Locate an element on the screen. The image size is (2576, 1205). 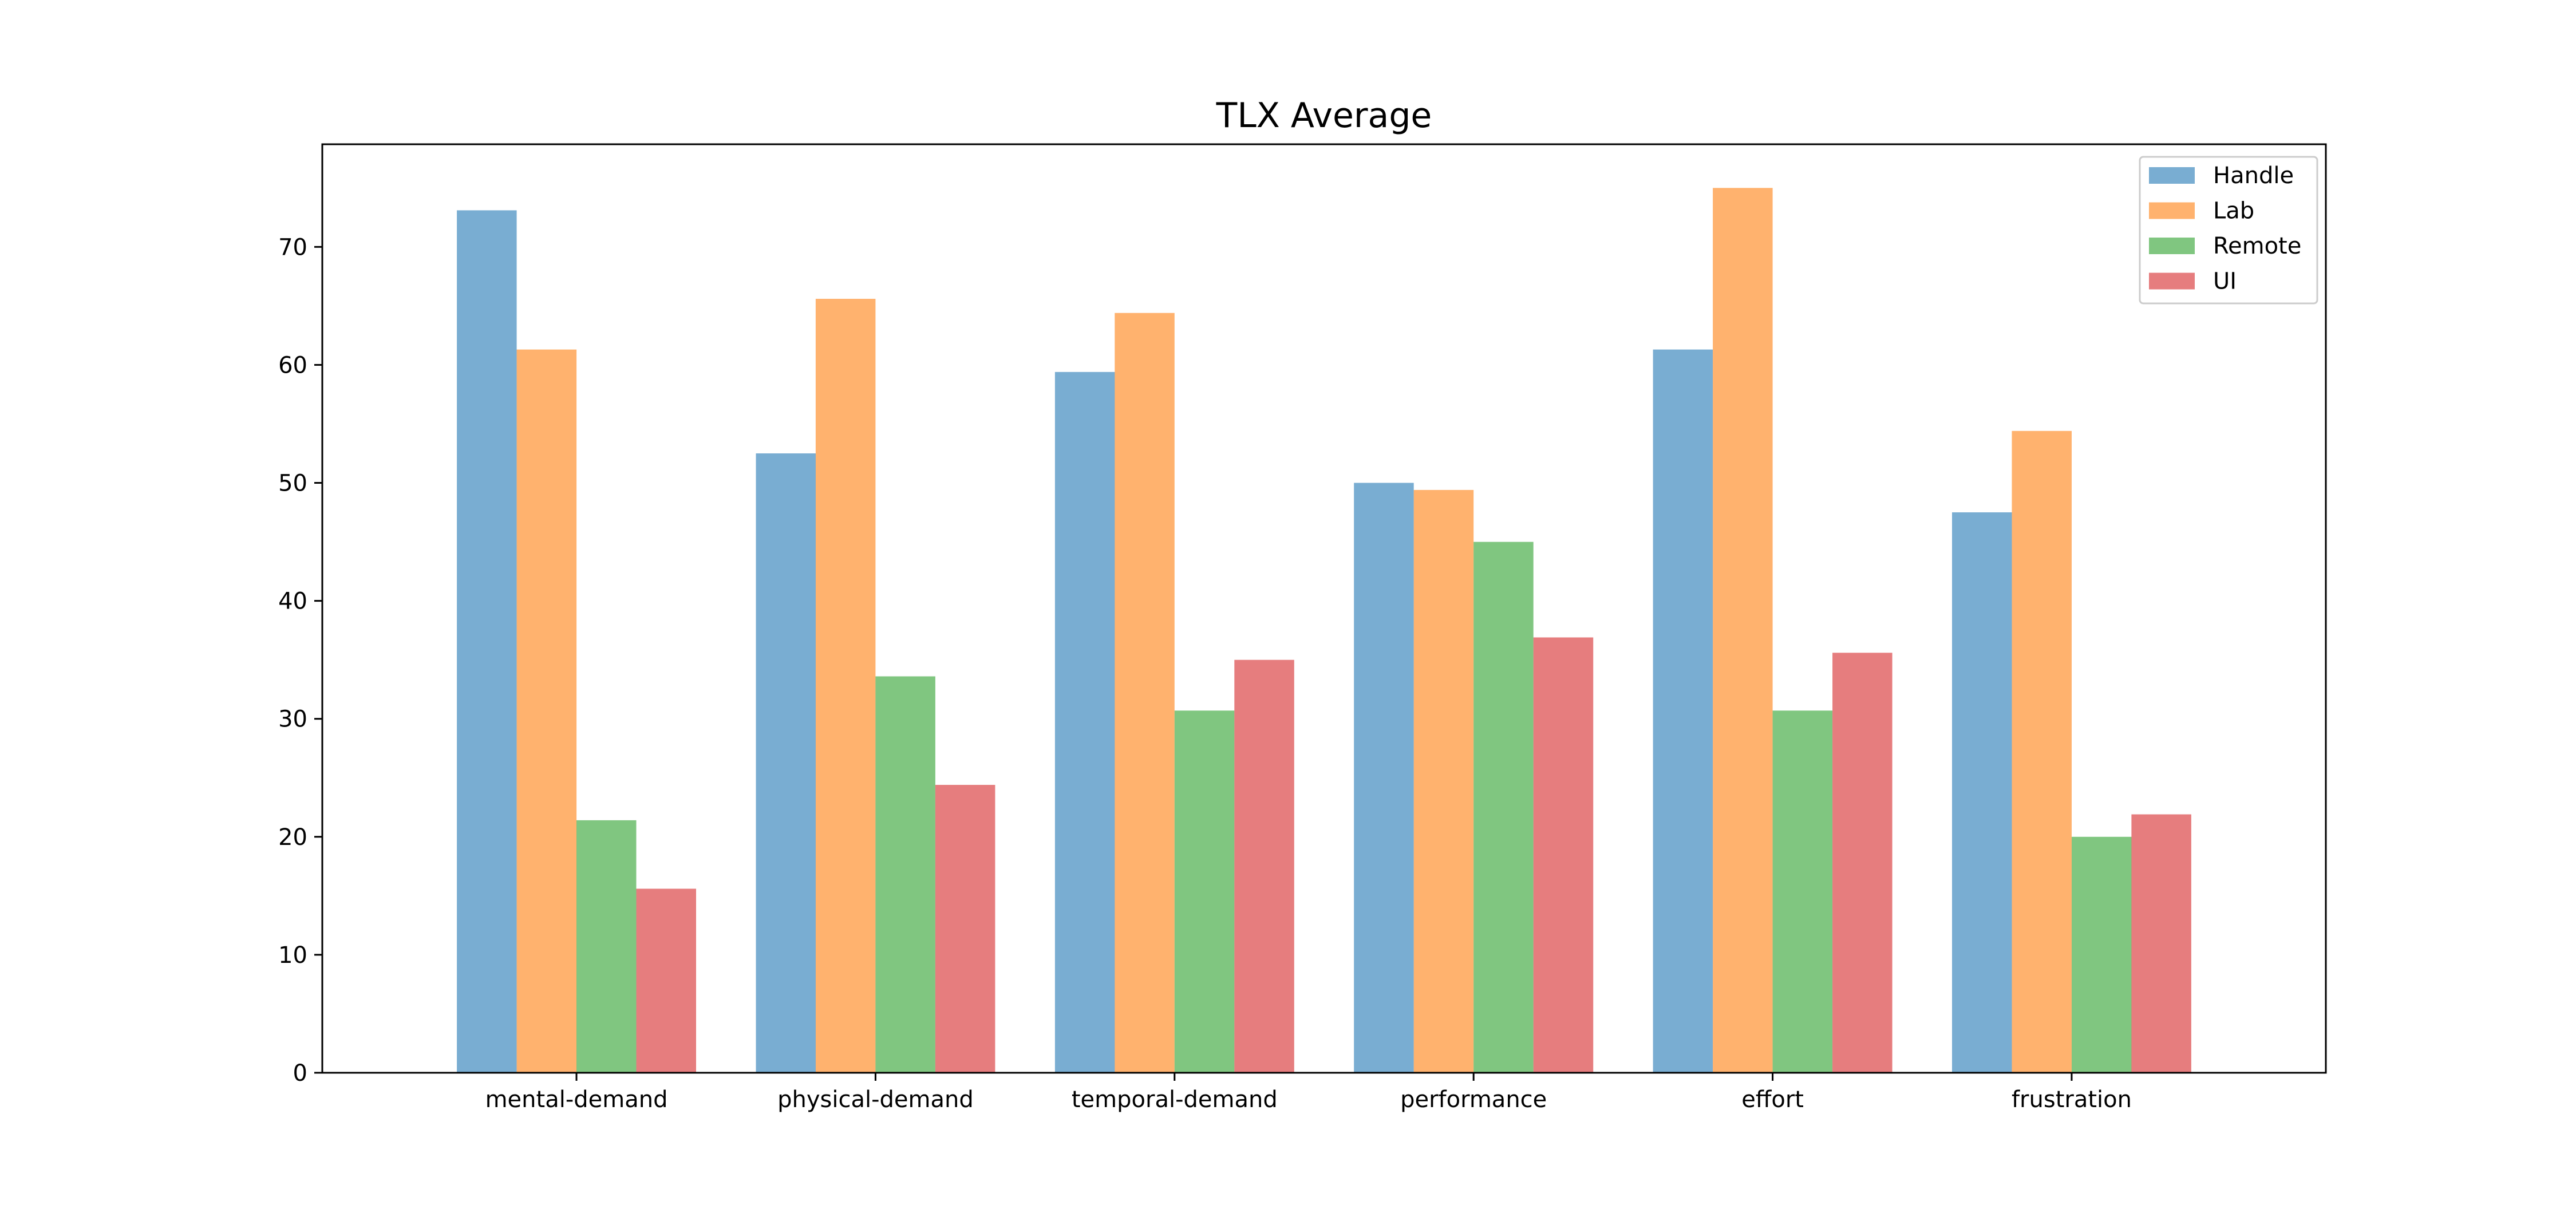
bar-remote-effort is located at coordinates (1802, 892).